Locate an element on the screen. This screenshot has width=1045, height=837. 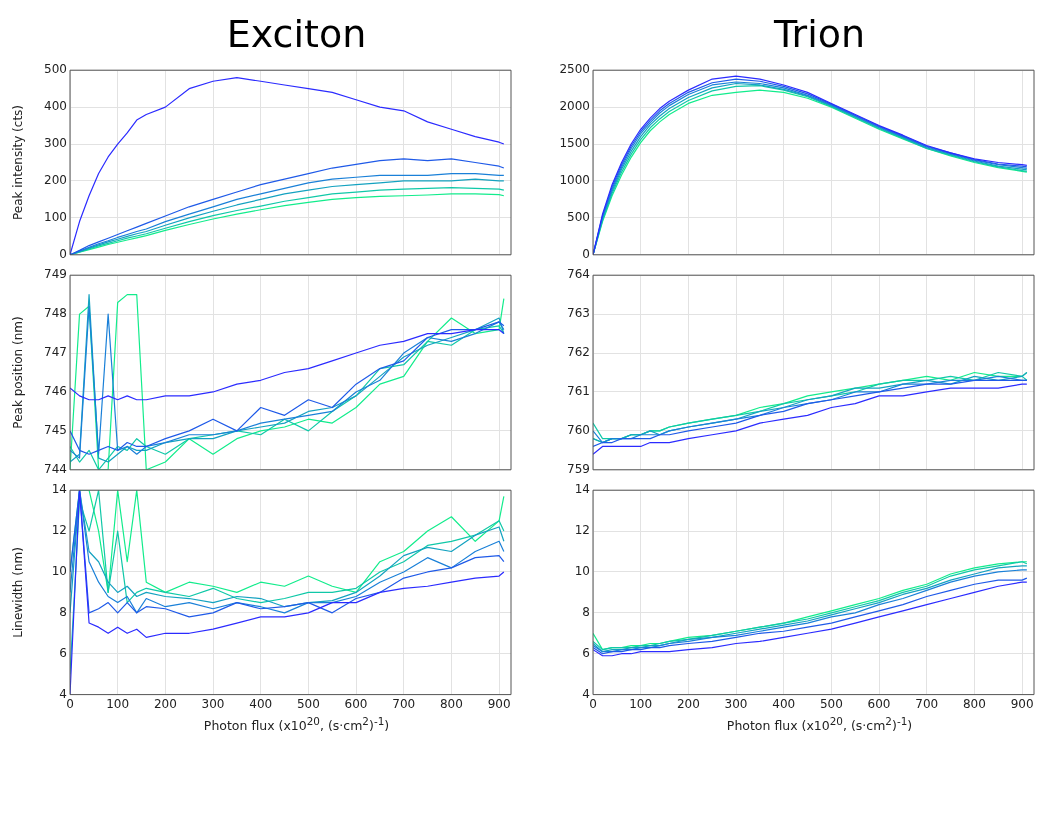
chart-title: Trion is located at coordinates (819, 34).